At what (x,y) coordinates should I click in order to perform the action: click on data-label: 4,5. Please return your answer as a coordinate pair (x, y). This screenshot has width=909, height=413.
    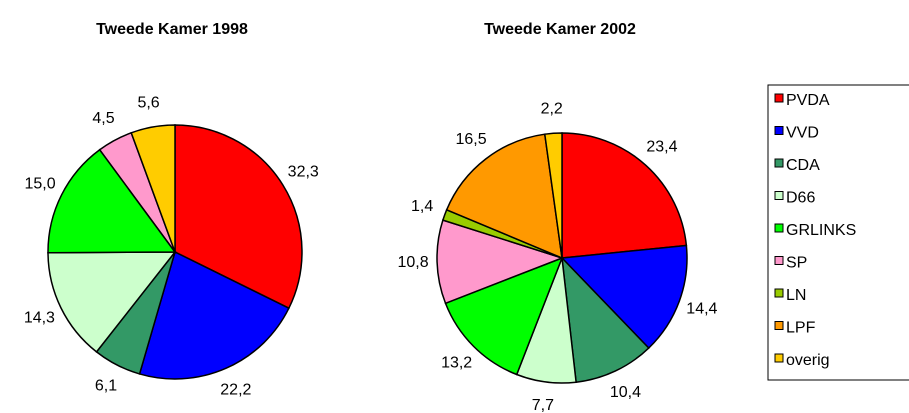
    Looking at the image, I should click on (103, 118).